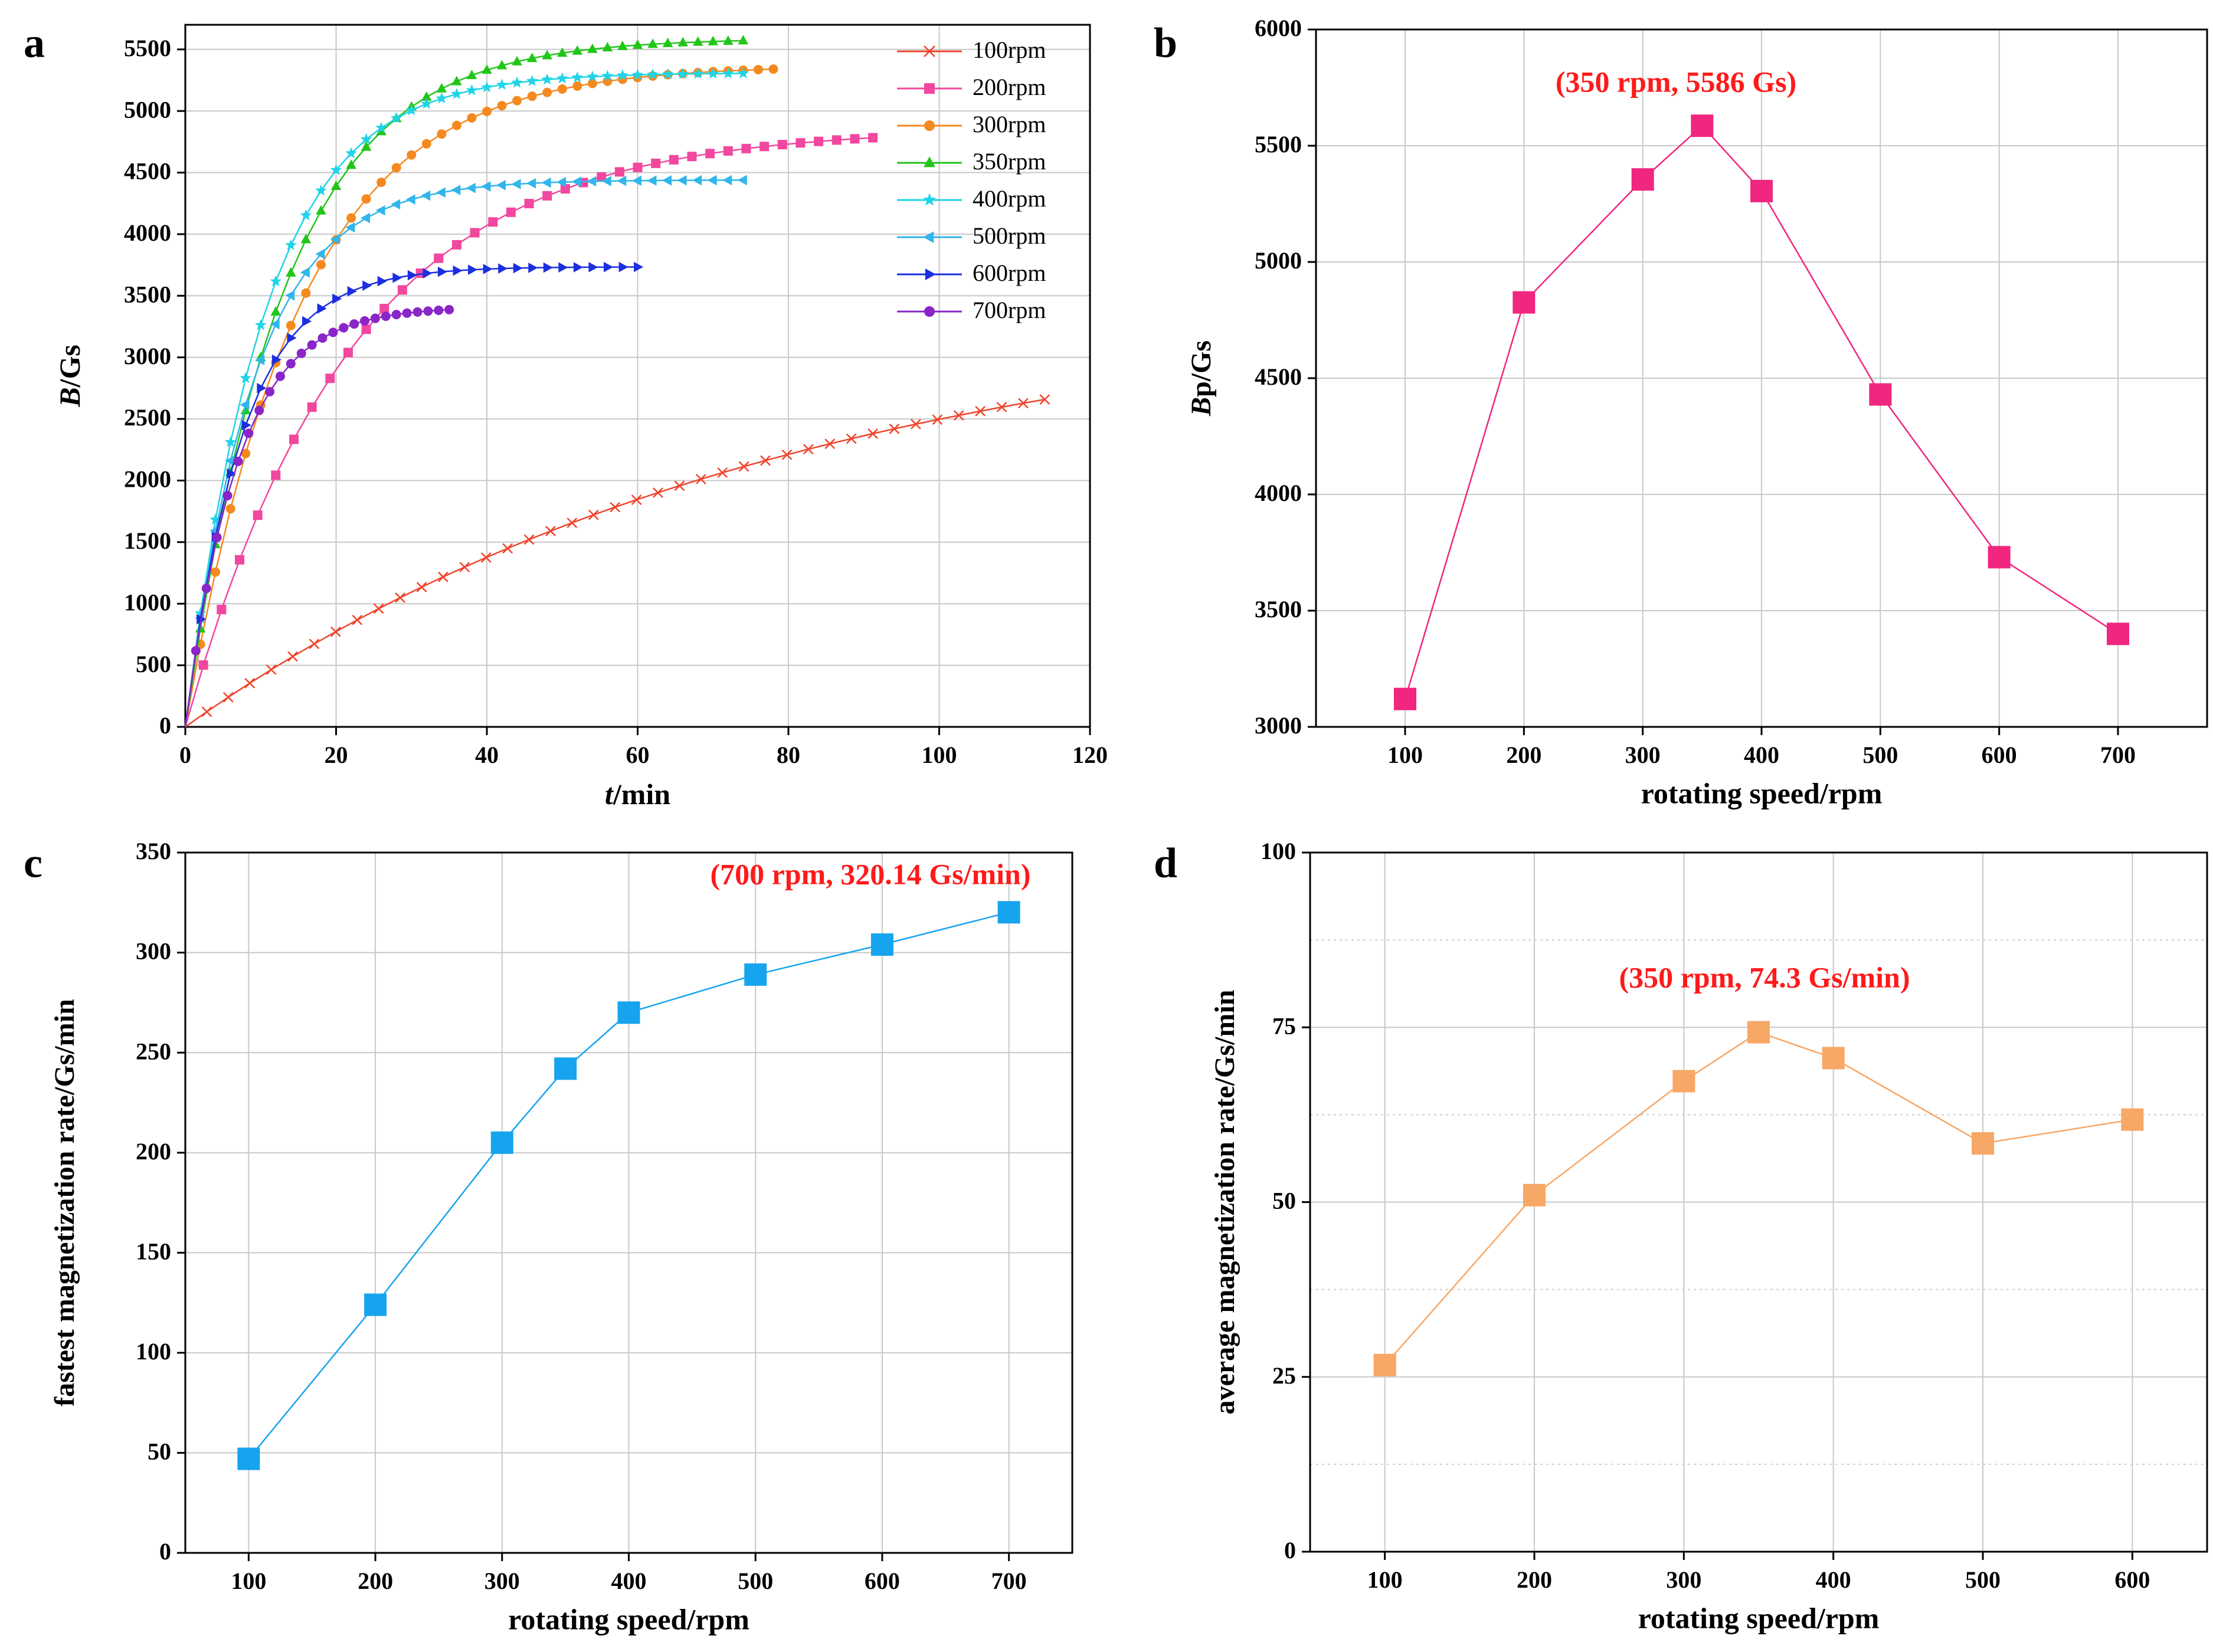  What do you see at coordinates (153, 1251) in the screenshot?
I see `y-tick-label: 150` at bounding box center [153, 1251].